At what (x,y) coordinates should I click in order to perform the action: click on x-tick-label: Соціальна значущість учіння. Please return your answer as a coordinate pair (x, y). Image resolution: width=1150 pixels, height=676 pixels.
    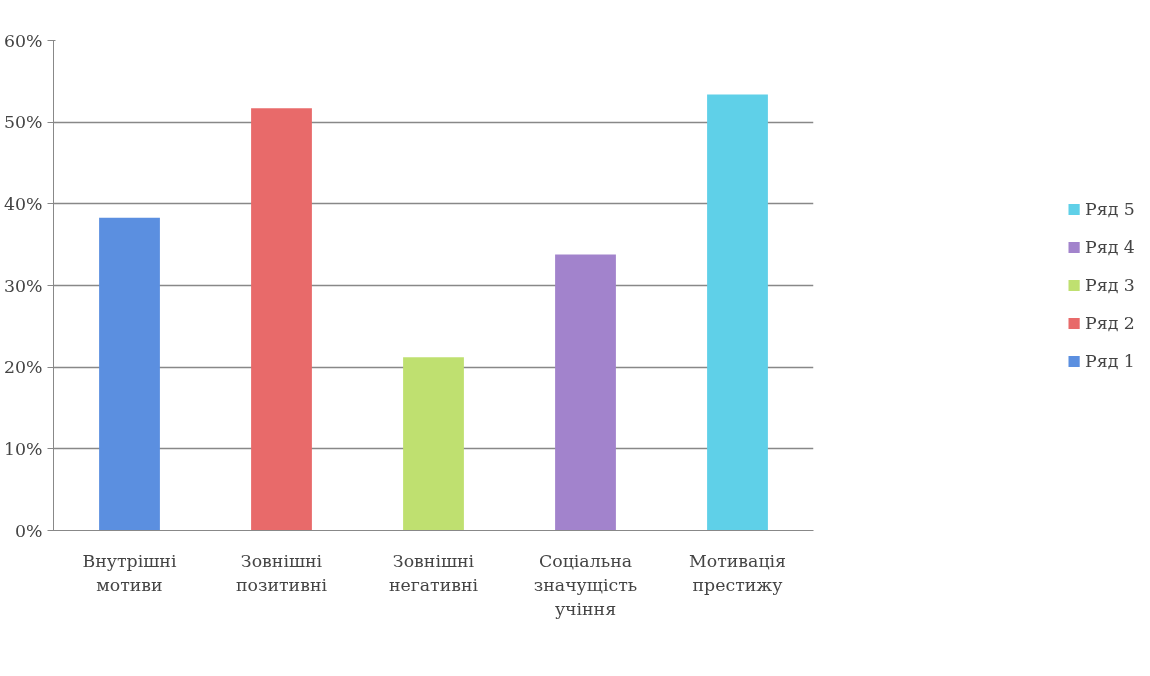
    Looking at the image, I should click on (585, 584).